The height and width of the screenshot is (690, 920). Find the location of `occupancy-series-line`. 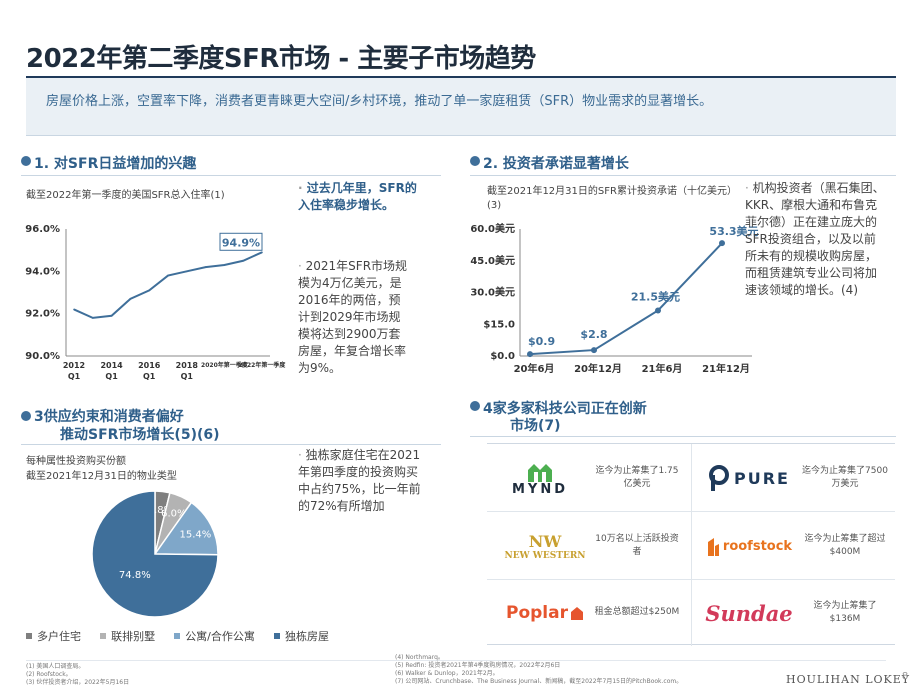

occupancy-series-line is located at coordinates (168, 285).